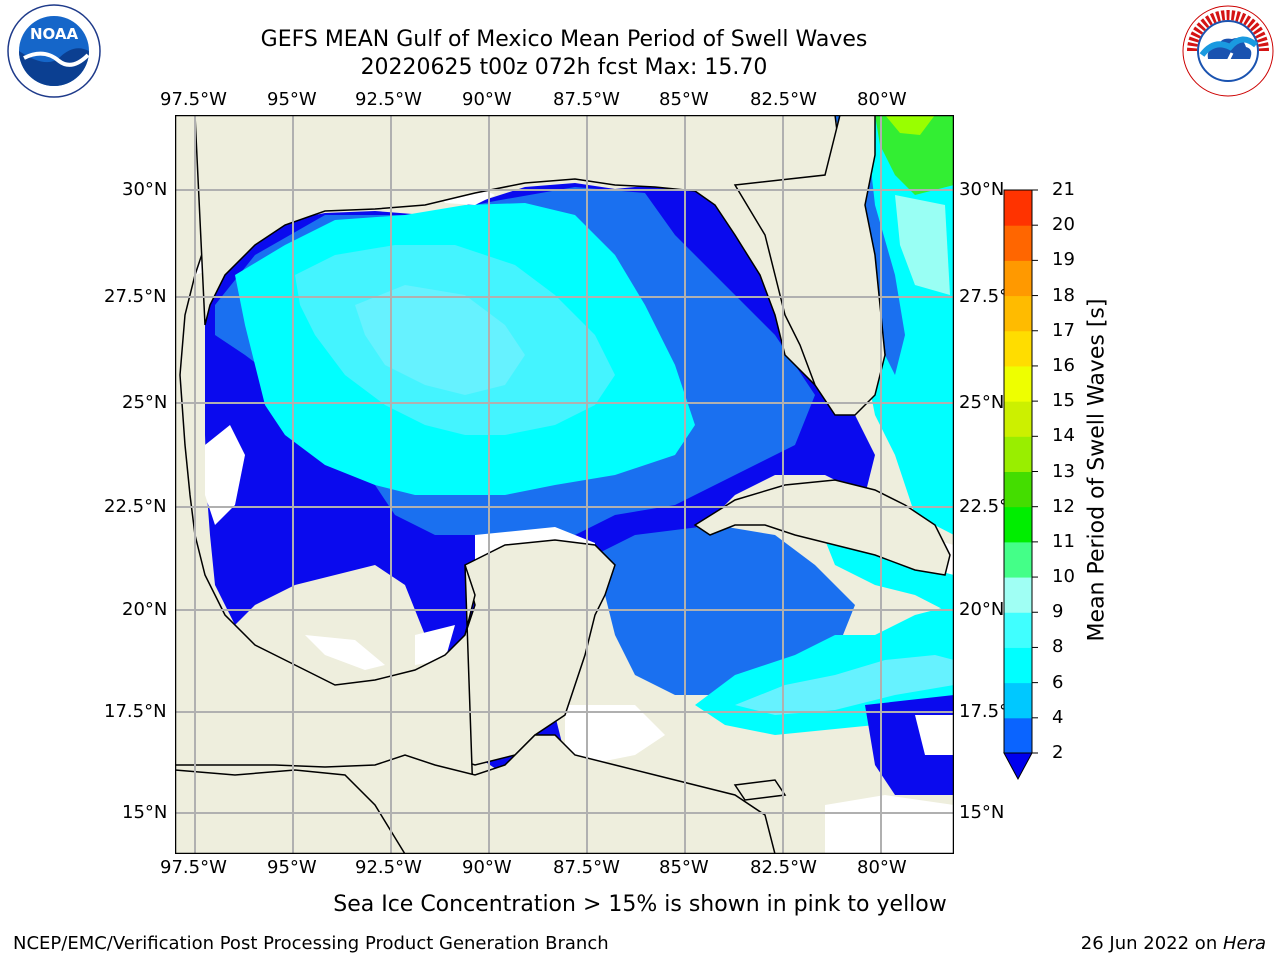 The width and height of the screenshot is (1280, 960). Describe the element at coordinates (822, 527) in the screenshot. I see `cuba-land` at that location.